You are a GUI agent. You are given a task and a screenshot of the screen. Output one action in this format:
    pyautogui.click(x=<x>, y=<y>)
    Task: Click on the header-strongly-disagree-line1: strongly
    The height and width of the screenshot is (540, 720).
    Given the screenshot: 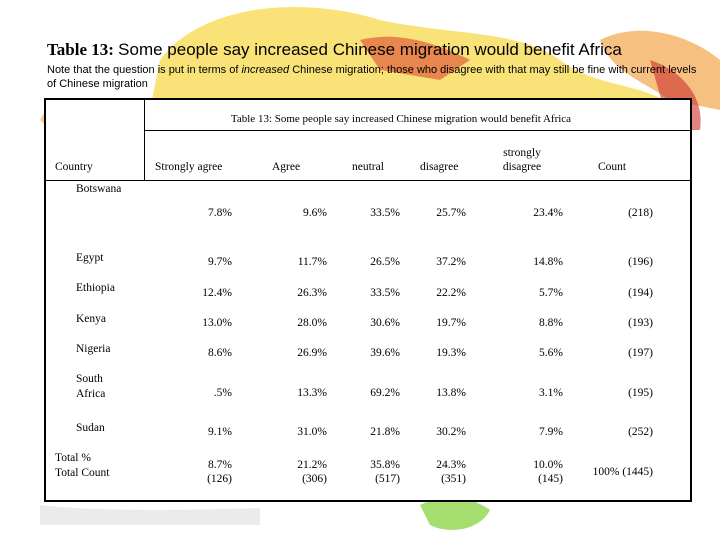 What is the action you would take?
    pyautogui.click(x=522, y=153)
    